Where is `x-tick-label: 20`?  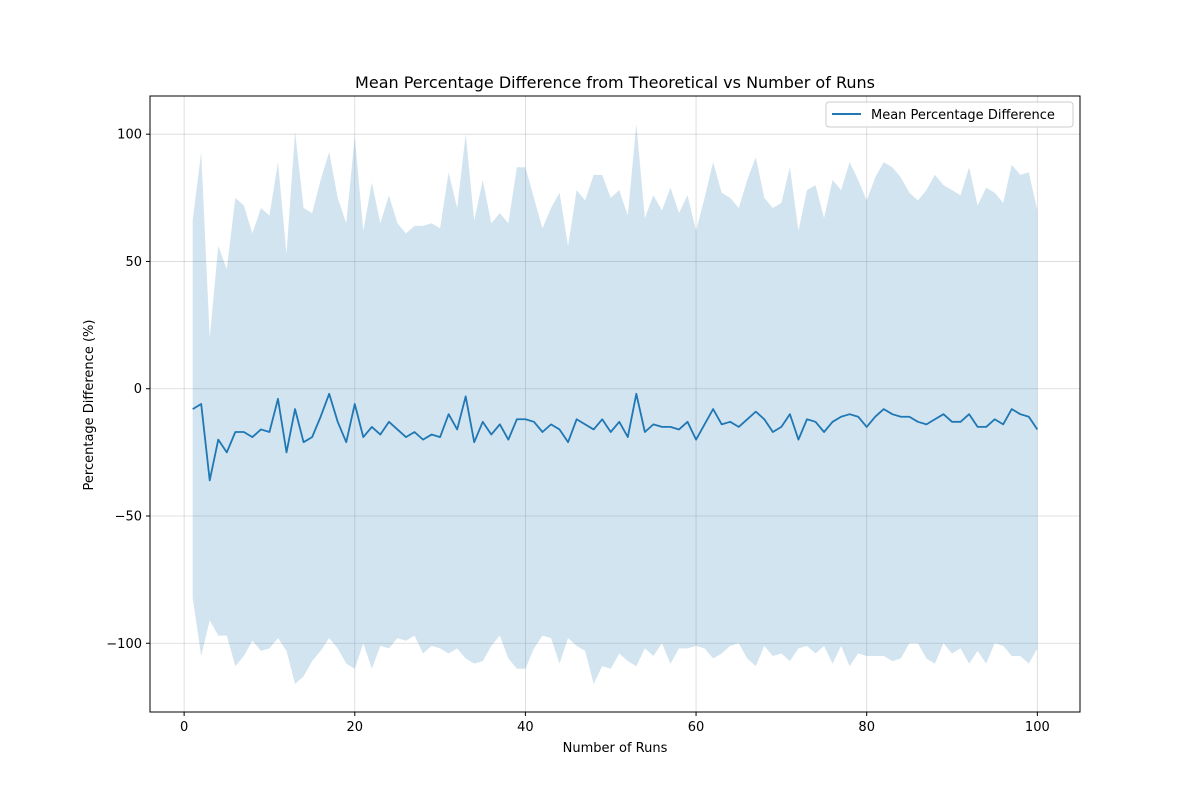
x-tick-label: 20 is located at coordinates (354, 727).